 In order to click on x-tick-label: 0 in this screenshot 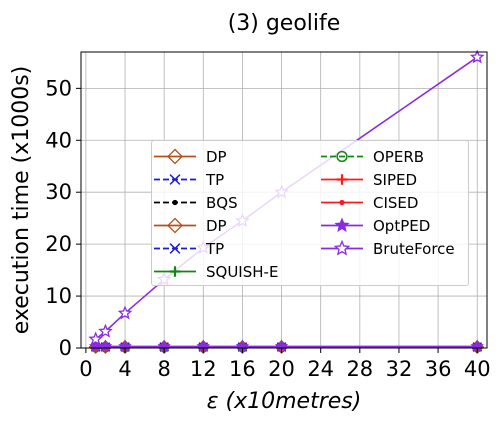, I will do `click(85, 369)`.